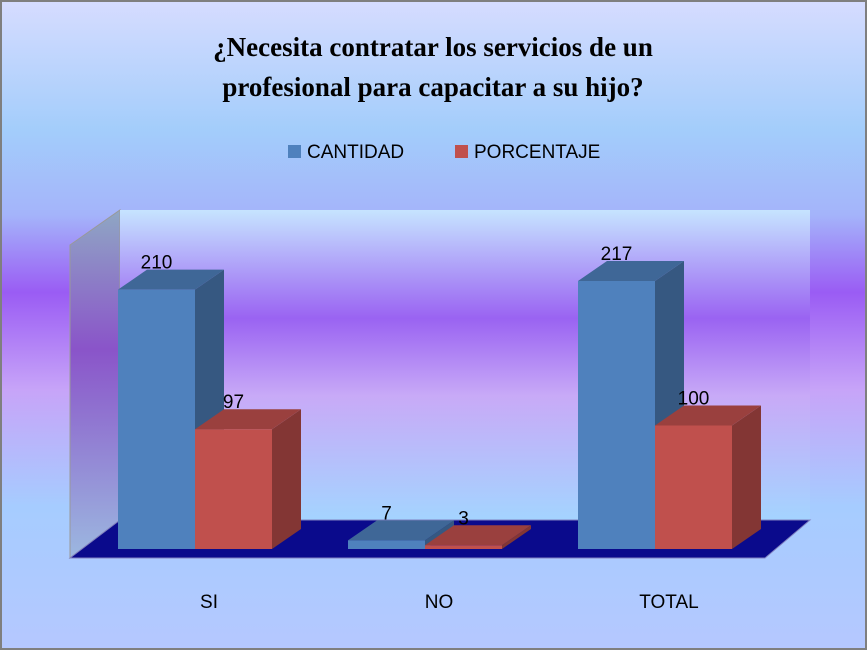  I want to click on legend-label: PORCENTAJE, so click(537, 152).